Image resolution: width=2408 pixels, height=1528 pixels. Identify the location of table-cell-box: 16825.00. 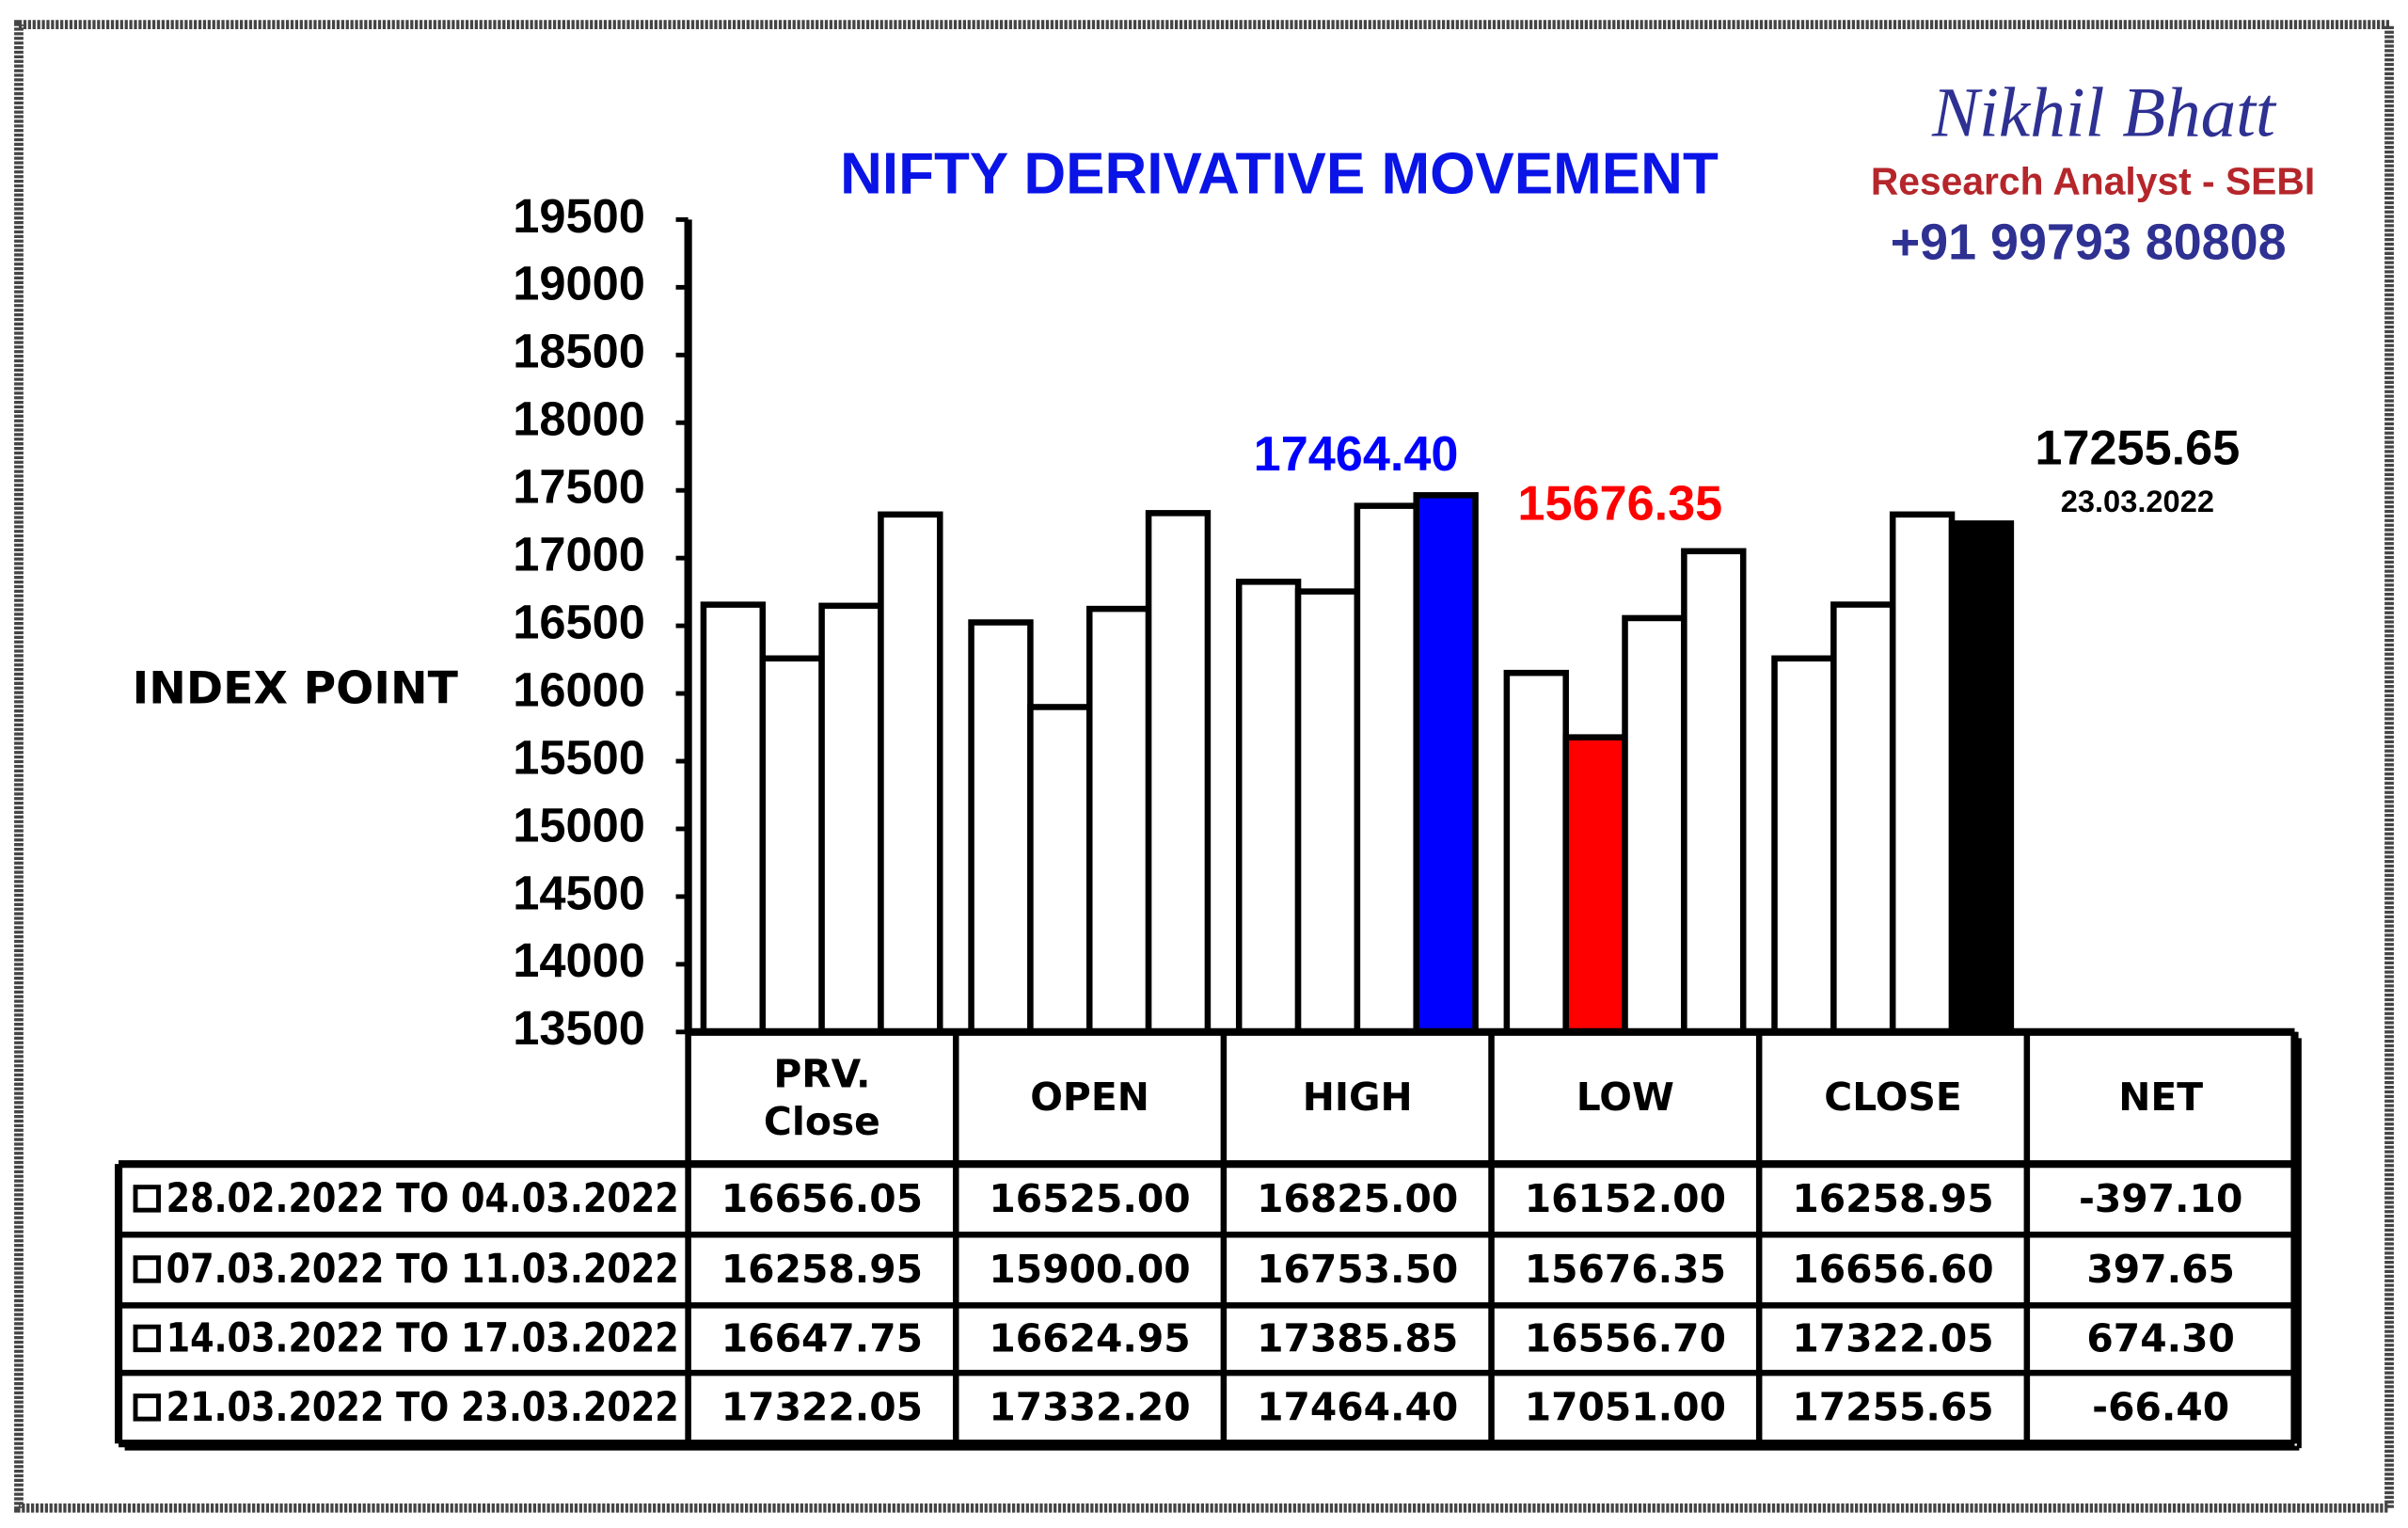
(1358, 1199).